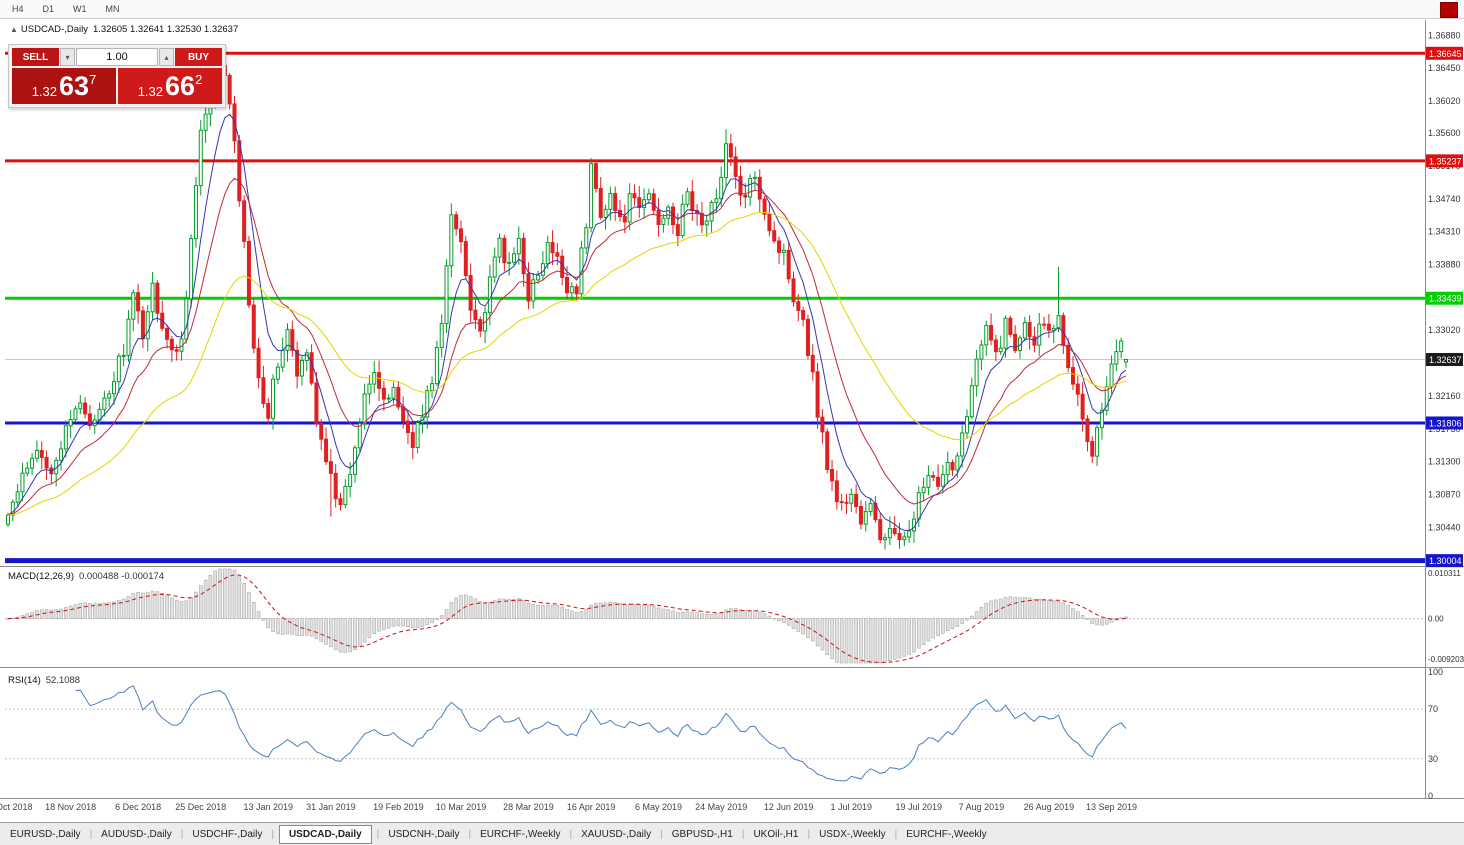  I want to click on rsi-pane-label: RSI(14) 52.1088, so click(44, 680).